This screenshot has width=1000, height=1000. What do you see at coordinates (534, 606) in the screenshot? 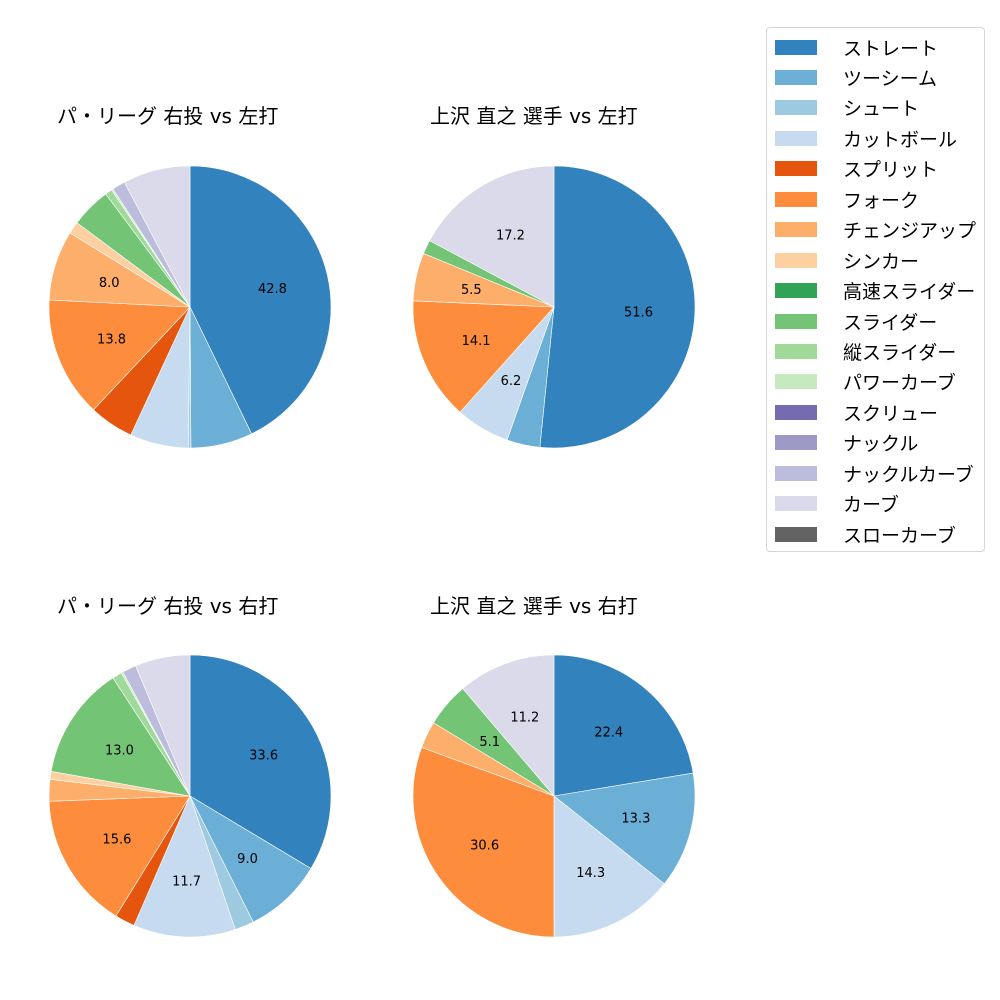
I see `chart-title: 上沢 直之 選手 vs 右打` at bounding box center [534, 606].